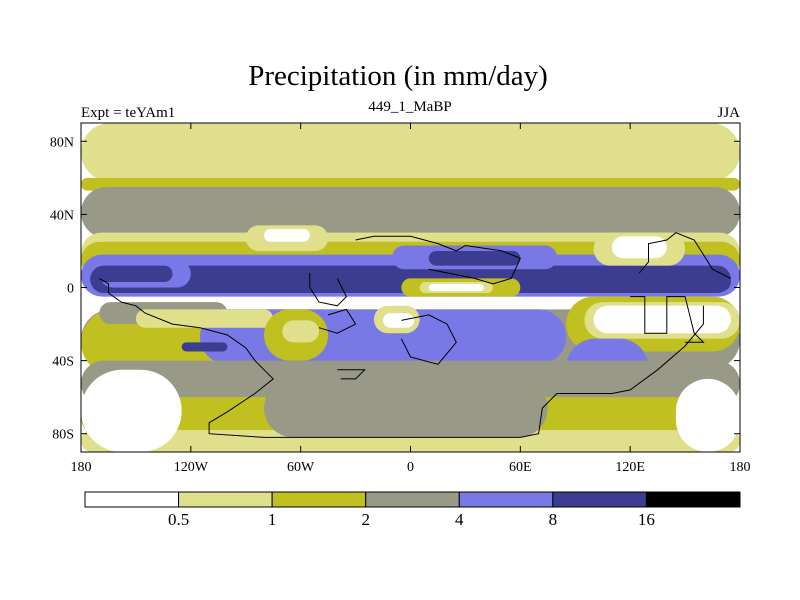 This screenshot has height=600, width=800. I want to click on x-tick-label-3: 0, so click(410, 467).